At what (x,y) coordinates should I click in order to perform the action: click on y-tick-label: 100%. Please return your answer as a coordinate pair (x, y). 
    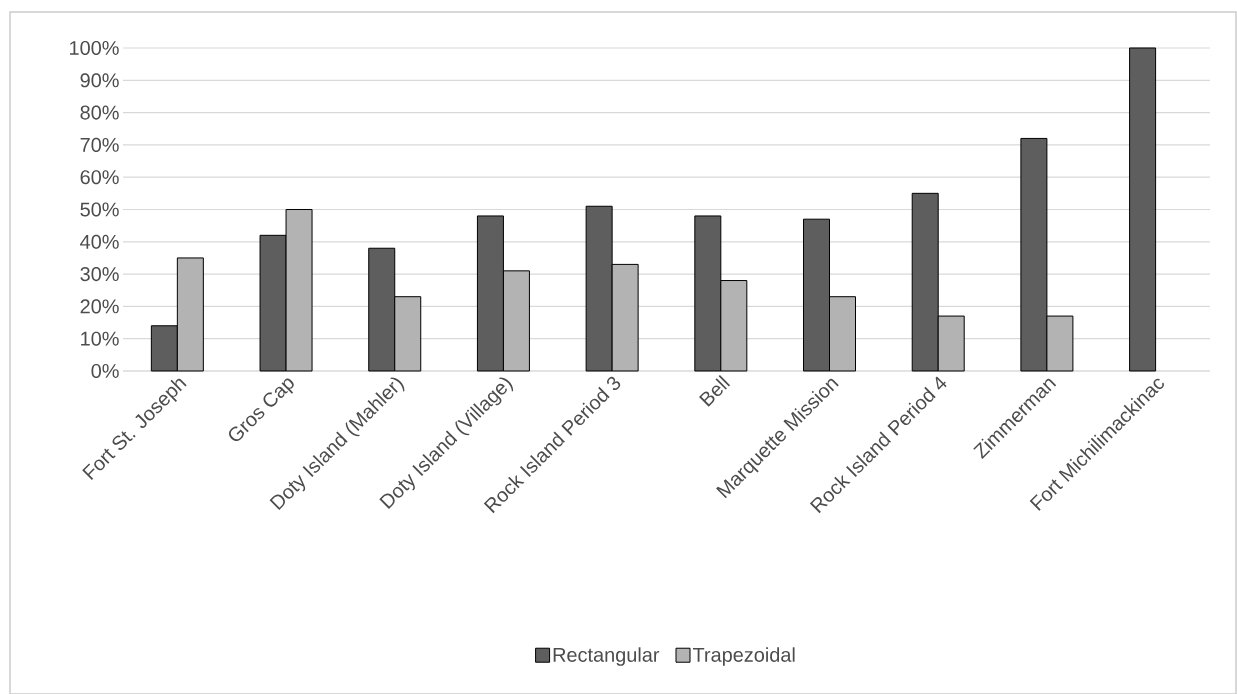
    Looking at the image, I should click on (94, 48).